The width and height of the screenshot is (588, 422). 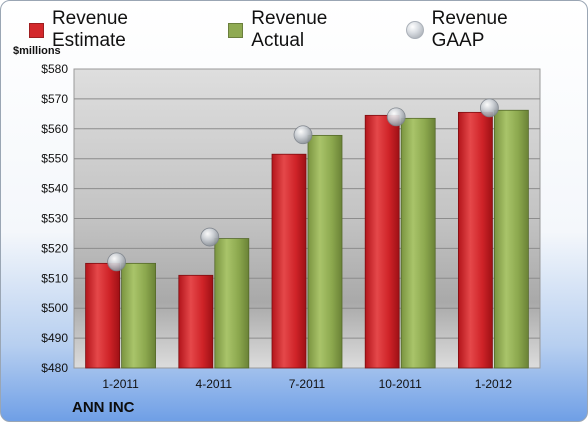 I want to click on y-tick-label: $480, so click(x=54, y=368).